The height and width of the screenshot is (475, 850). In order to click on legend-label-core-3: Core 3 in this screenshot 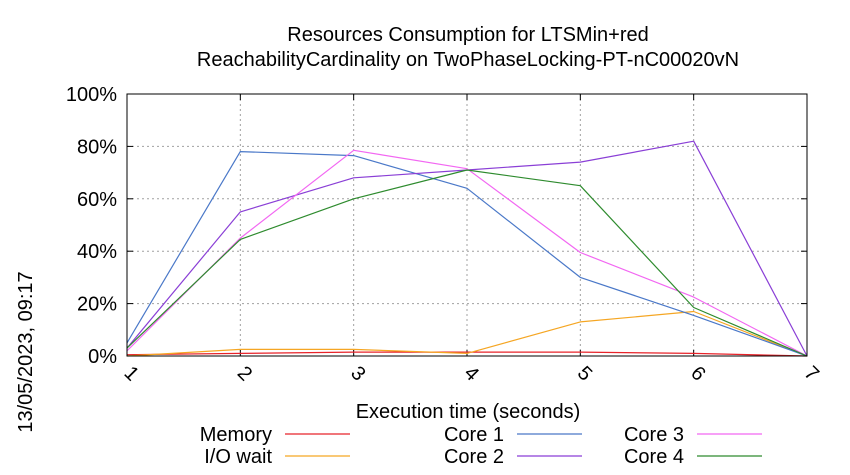, I will do `click(654, 435)`.